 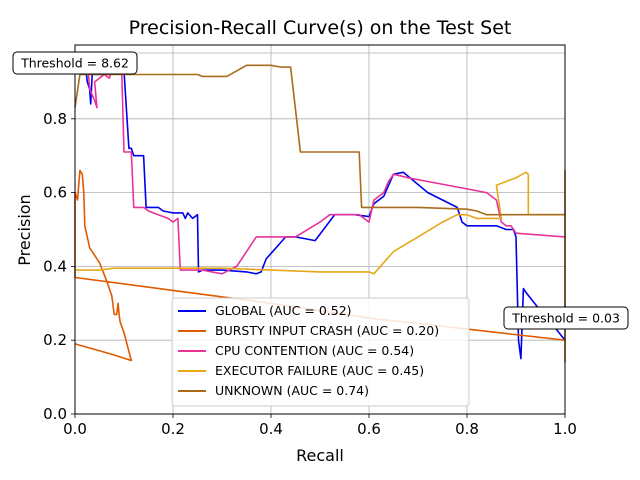 What do you see at coordinates (369, 429) in the screenshot?
I see `x-tick-label: 0.6` at bounding box center [369, 429].